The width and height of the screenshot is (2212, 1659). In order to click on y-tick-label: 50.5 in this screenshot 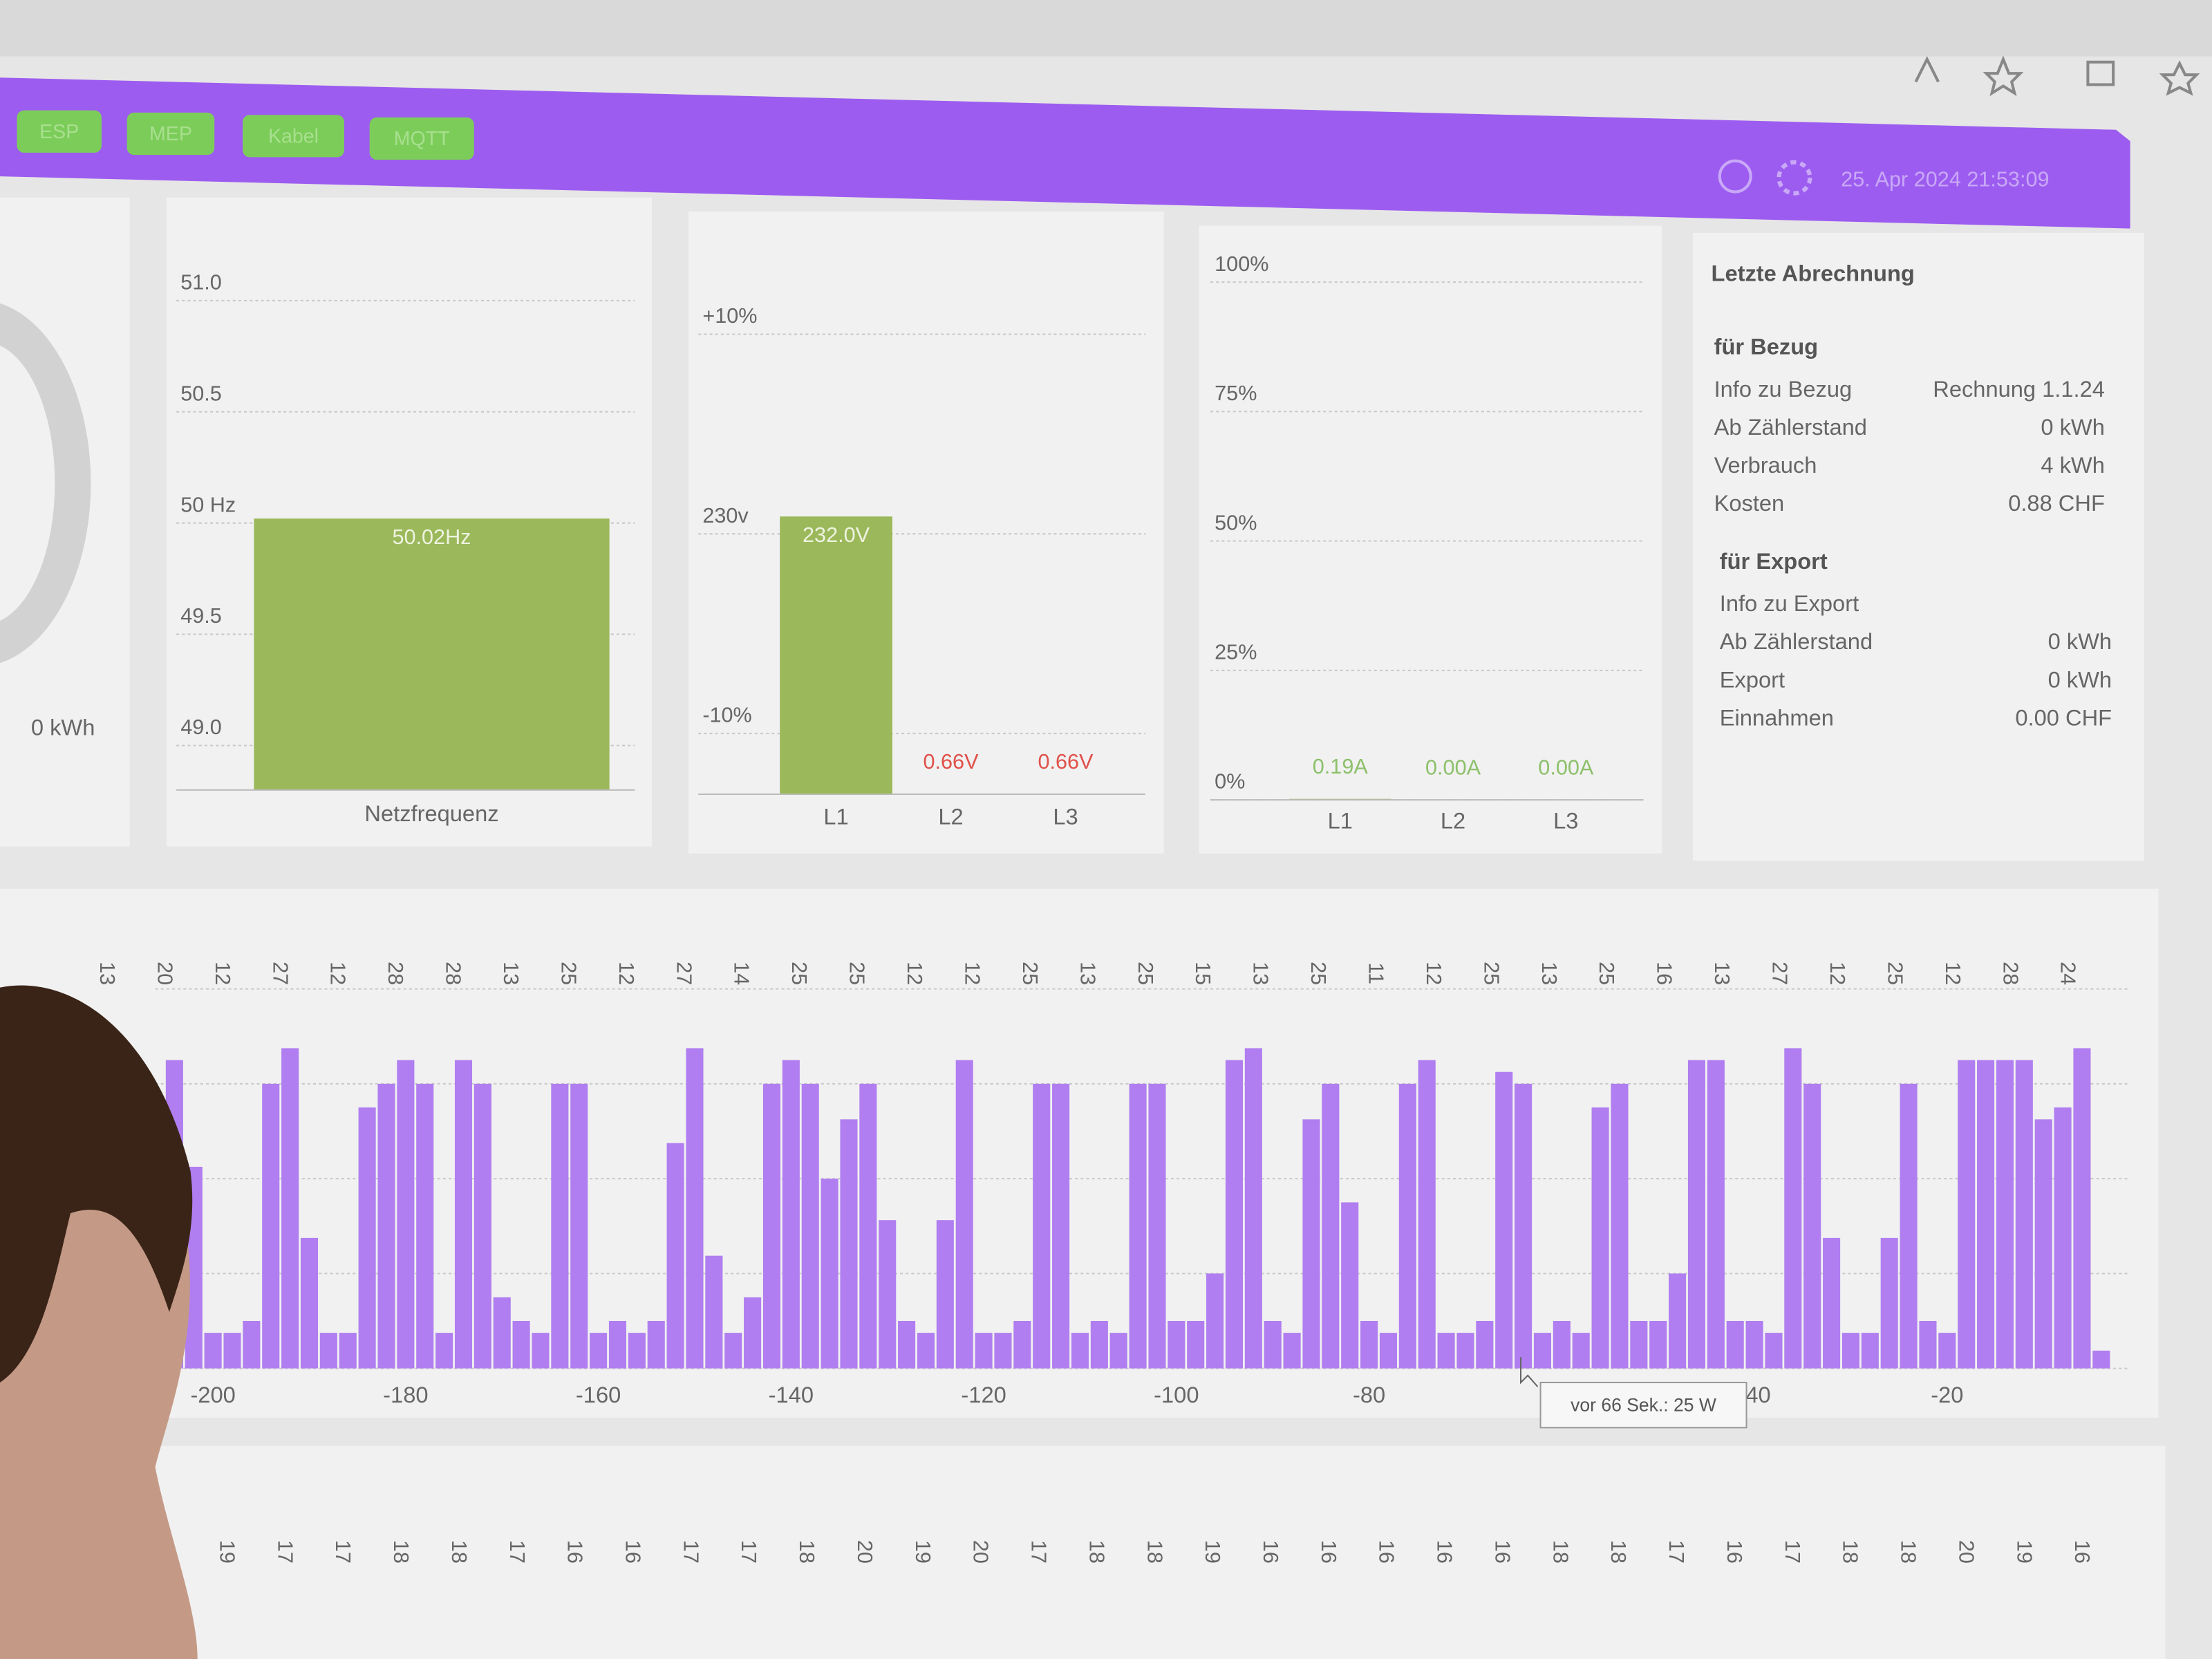, I will do `click(201, 393)`.